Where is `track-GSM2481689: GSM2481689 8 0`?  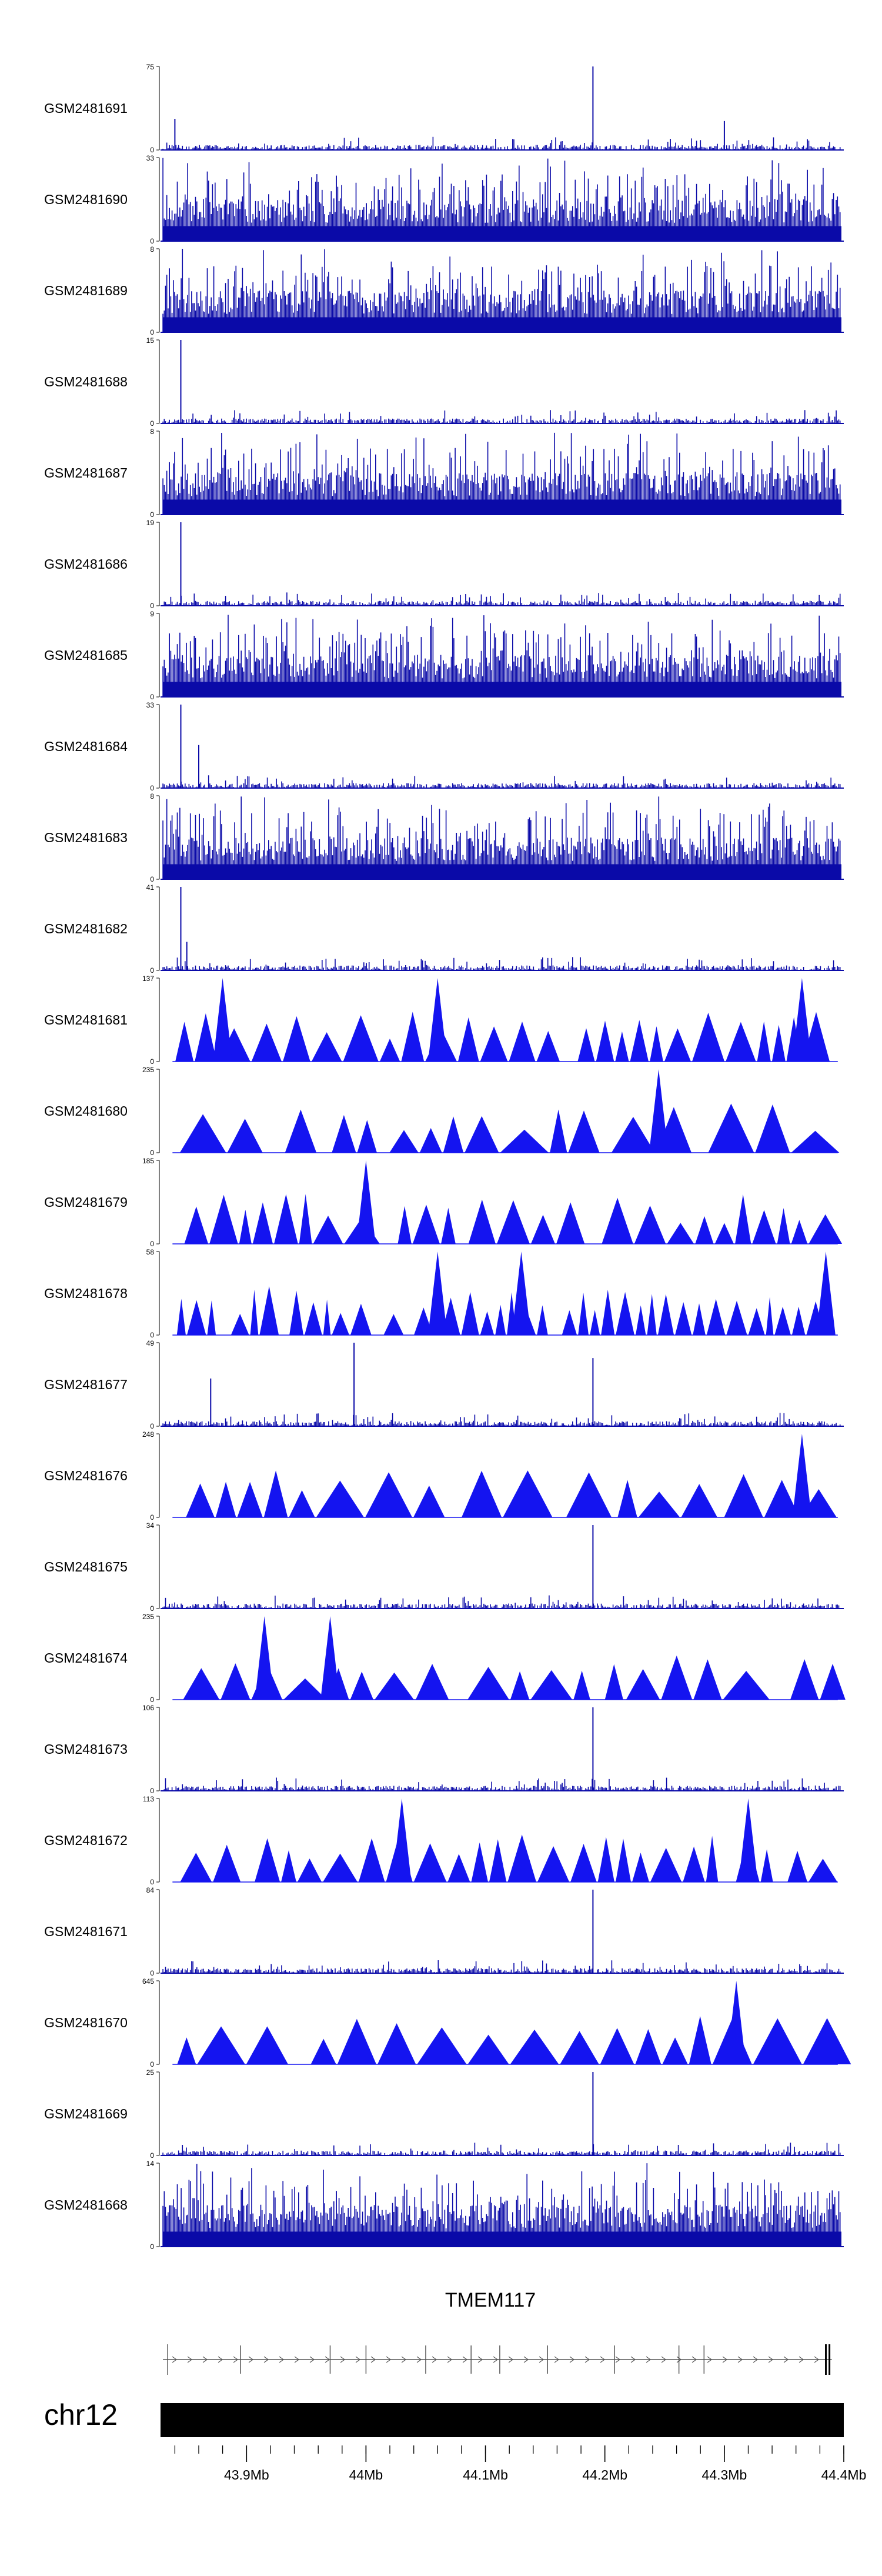
track-GSM2481689: GSM2481689 8 0 is located at coordinates (444, 290).